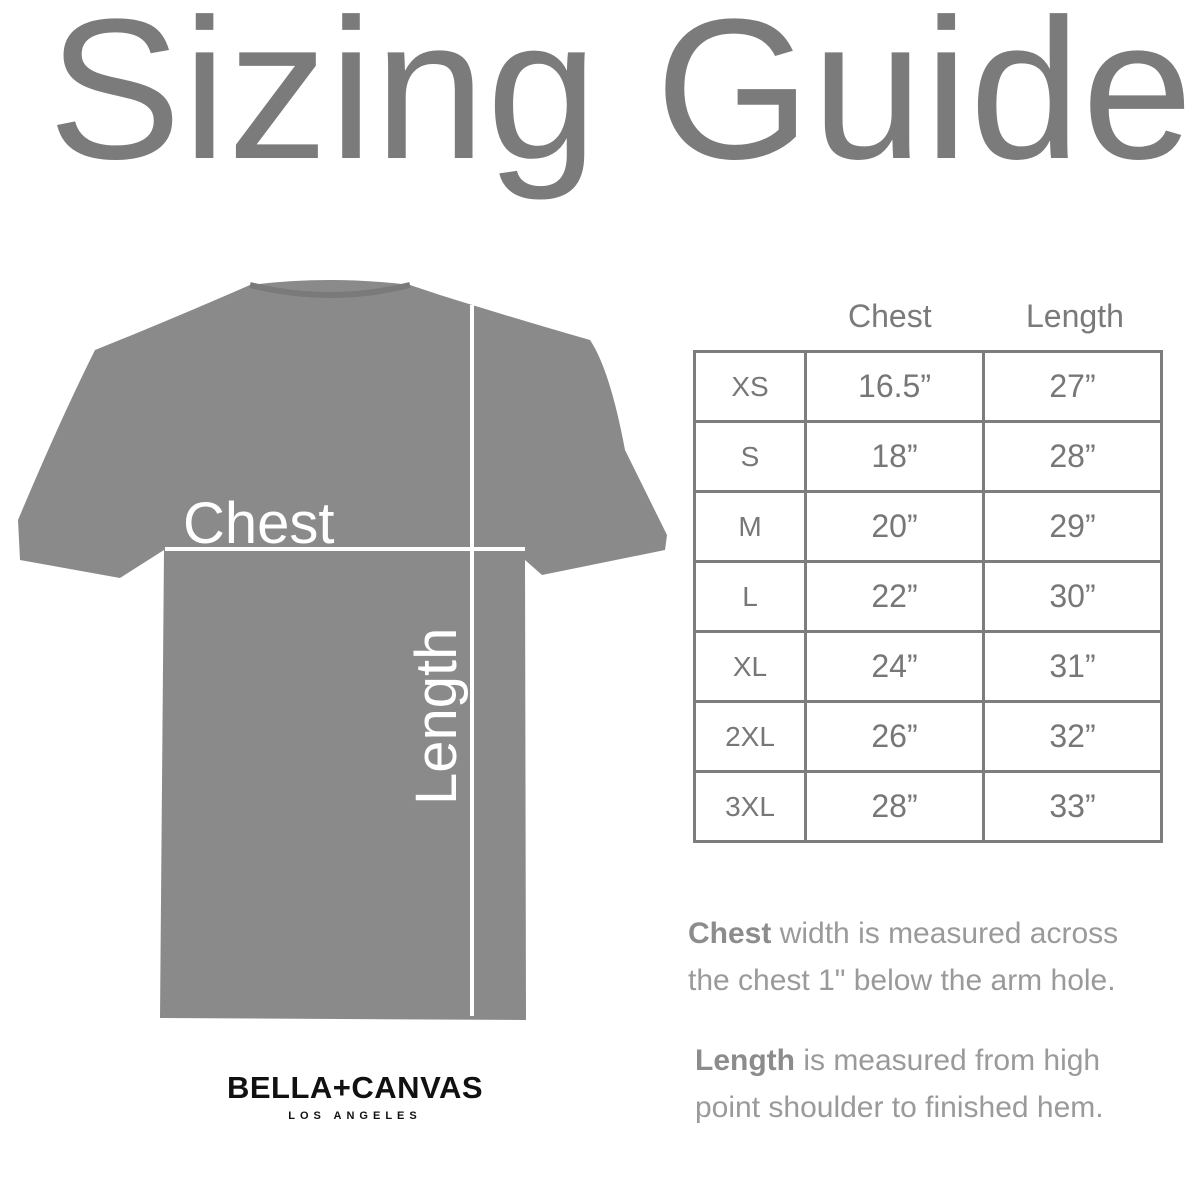 The width and height of the screenshot is (1200, 1200). I want to click on logo-name: BELLA+CANVAS, so click(355, 1087).